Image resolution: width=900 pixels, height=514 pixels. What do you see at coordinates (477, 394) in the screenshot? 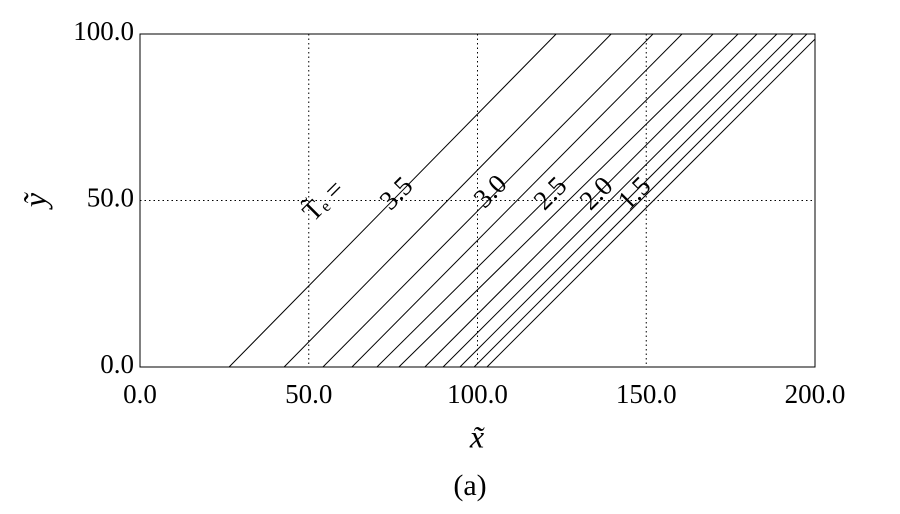
I see `x-tick-label: 100.0` at bounding box center [477, 394].